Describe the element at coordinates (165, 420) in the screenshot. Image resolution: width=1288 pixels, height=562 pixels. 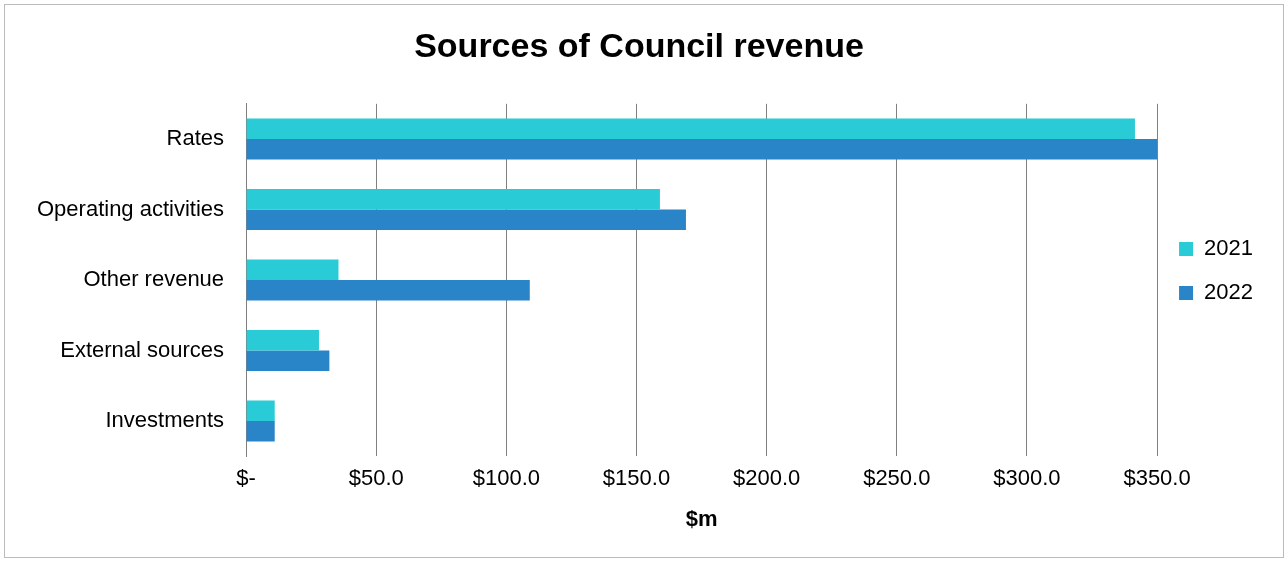
I see `y-tick-label: Investments` at that location.